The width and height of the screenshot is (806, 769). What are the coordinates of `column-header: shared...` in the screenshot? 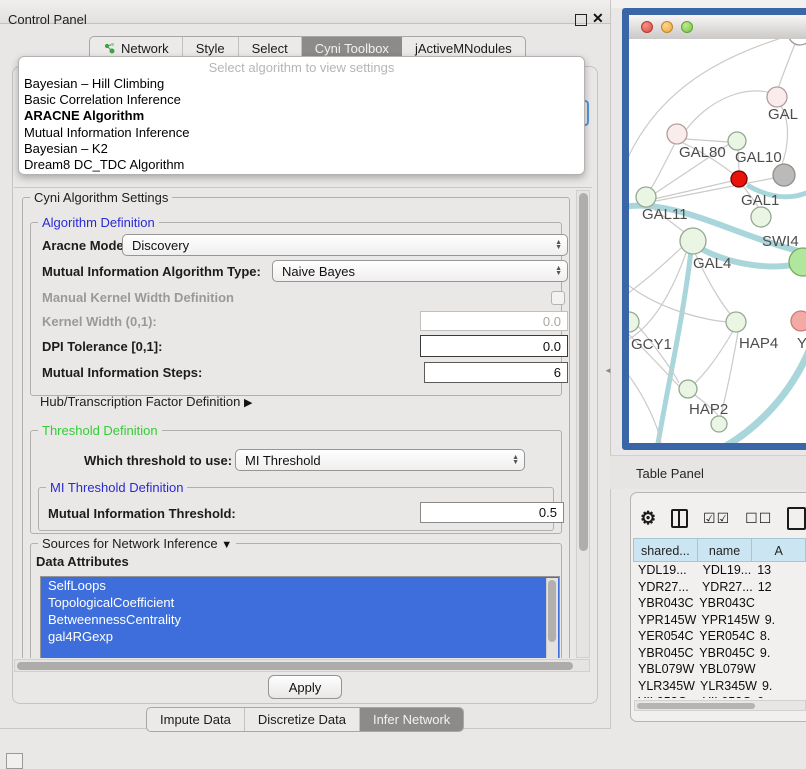 It's located at (665, 550).